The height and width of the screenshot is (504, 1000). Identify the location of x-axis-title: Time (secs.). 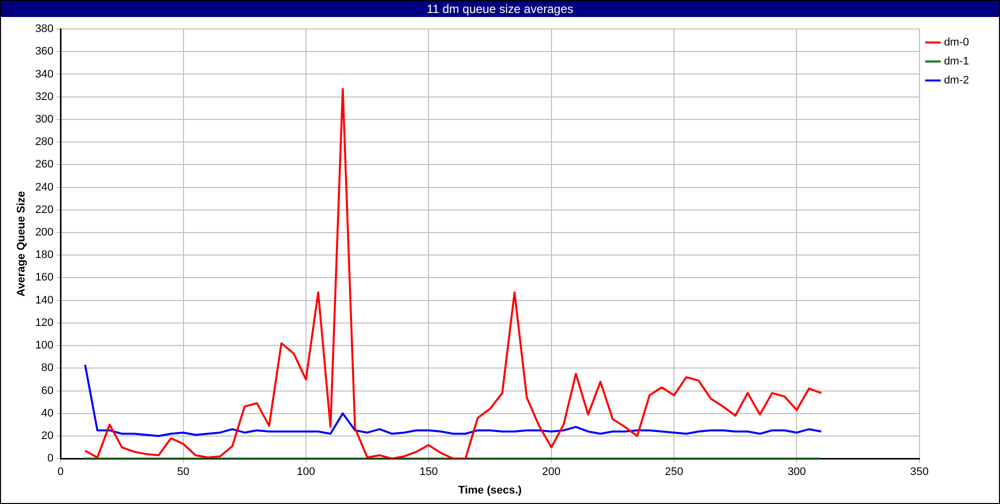
(490, 490).